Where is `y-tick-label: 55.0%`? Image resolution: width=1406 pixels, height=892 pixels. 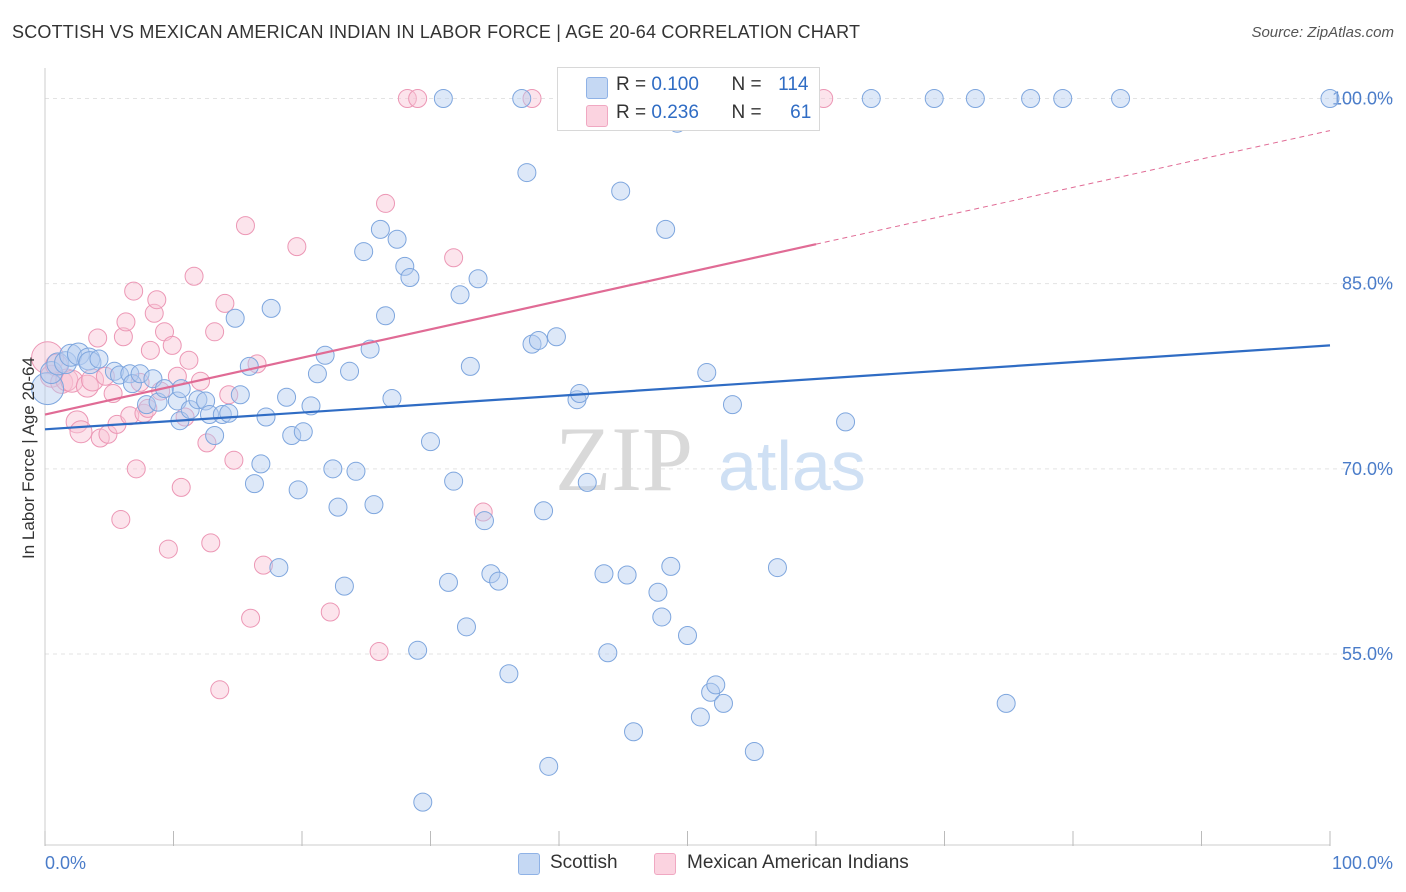 y-tick-label: 55.0% is located at coordinates (1367, 654).